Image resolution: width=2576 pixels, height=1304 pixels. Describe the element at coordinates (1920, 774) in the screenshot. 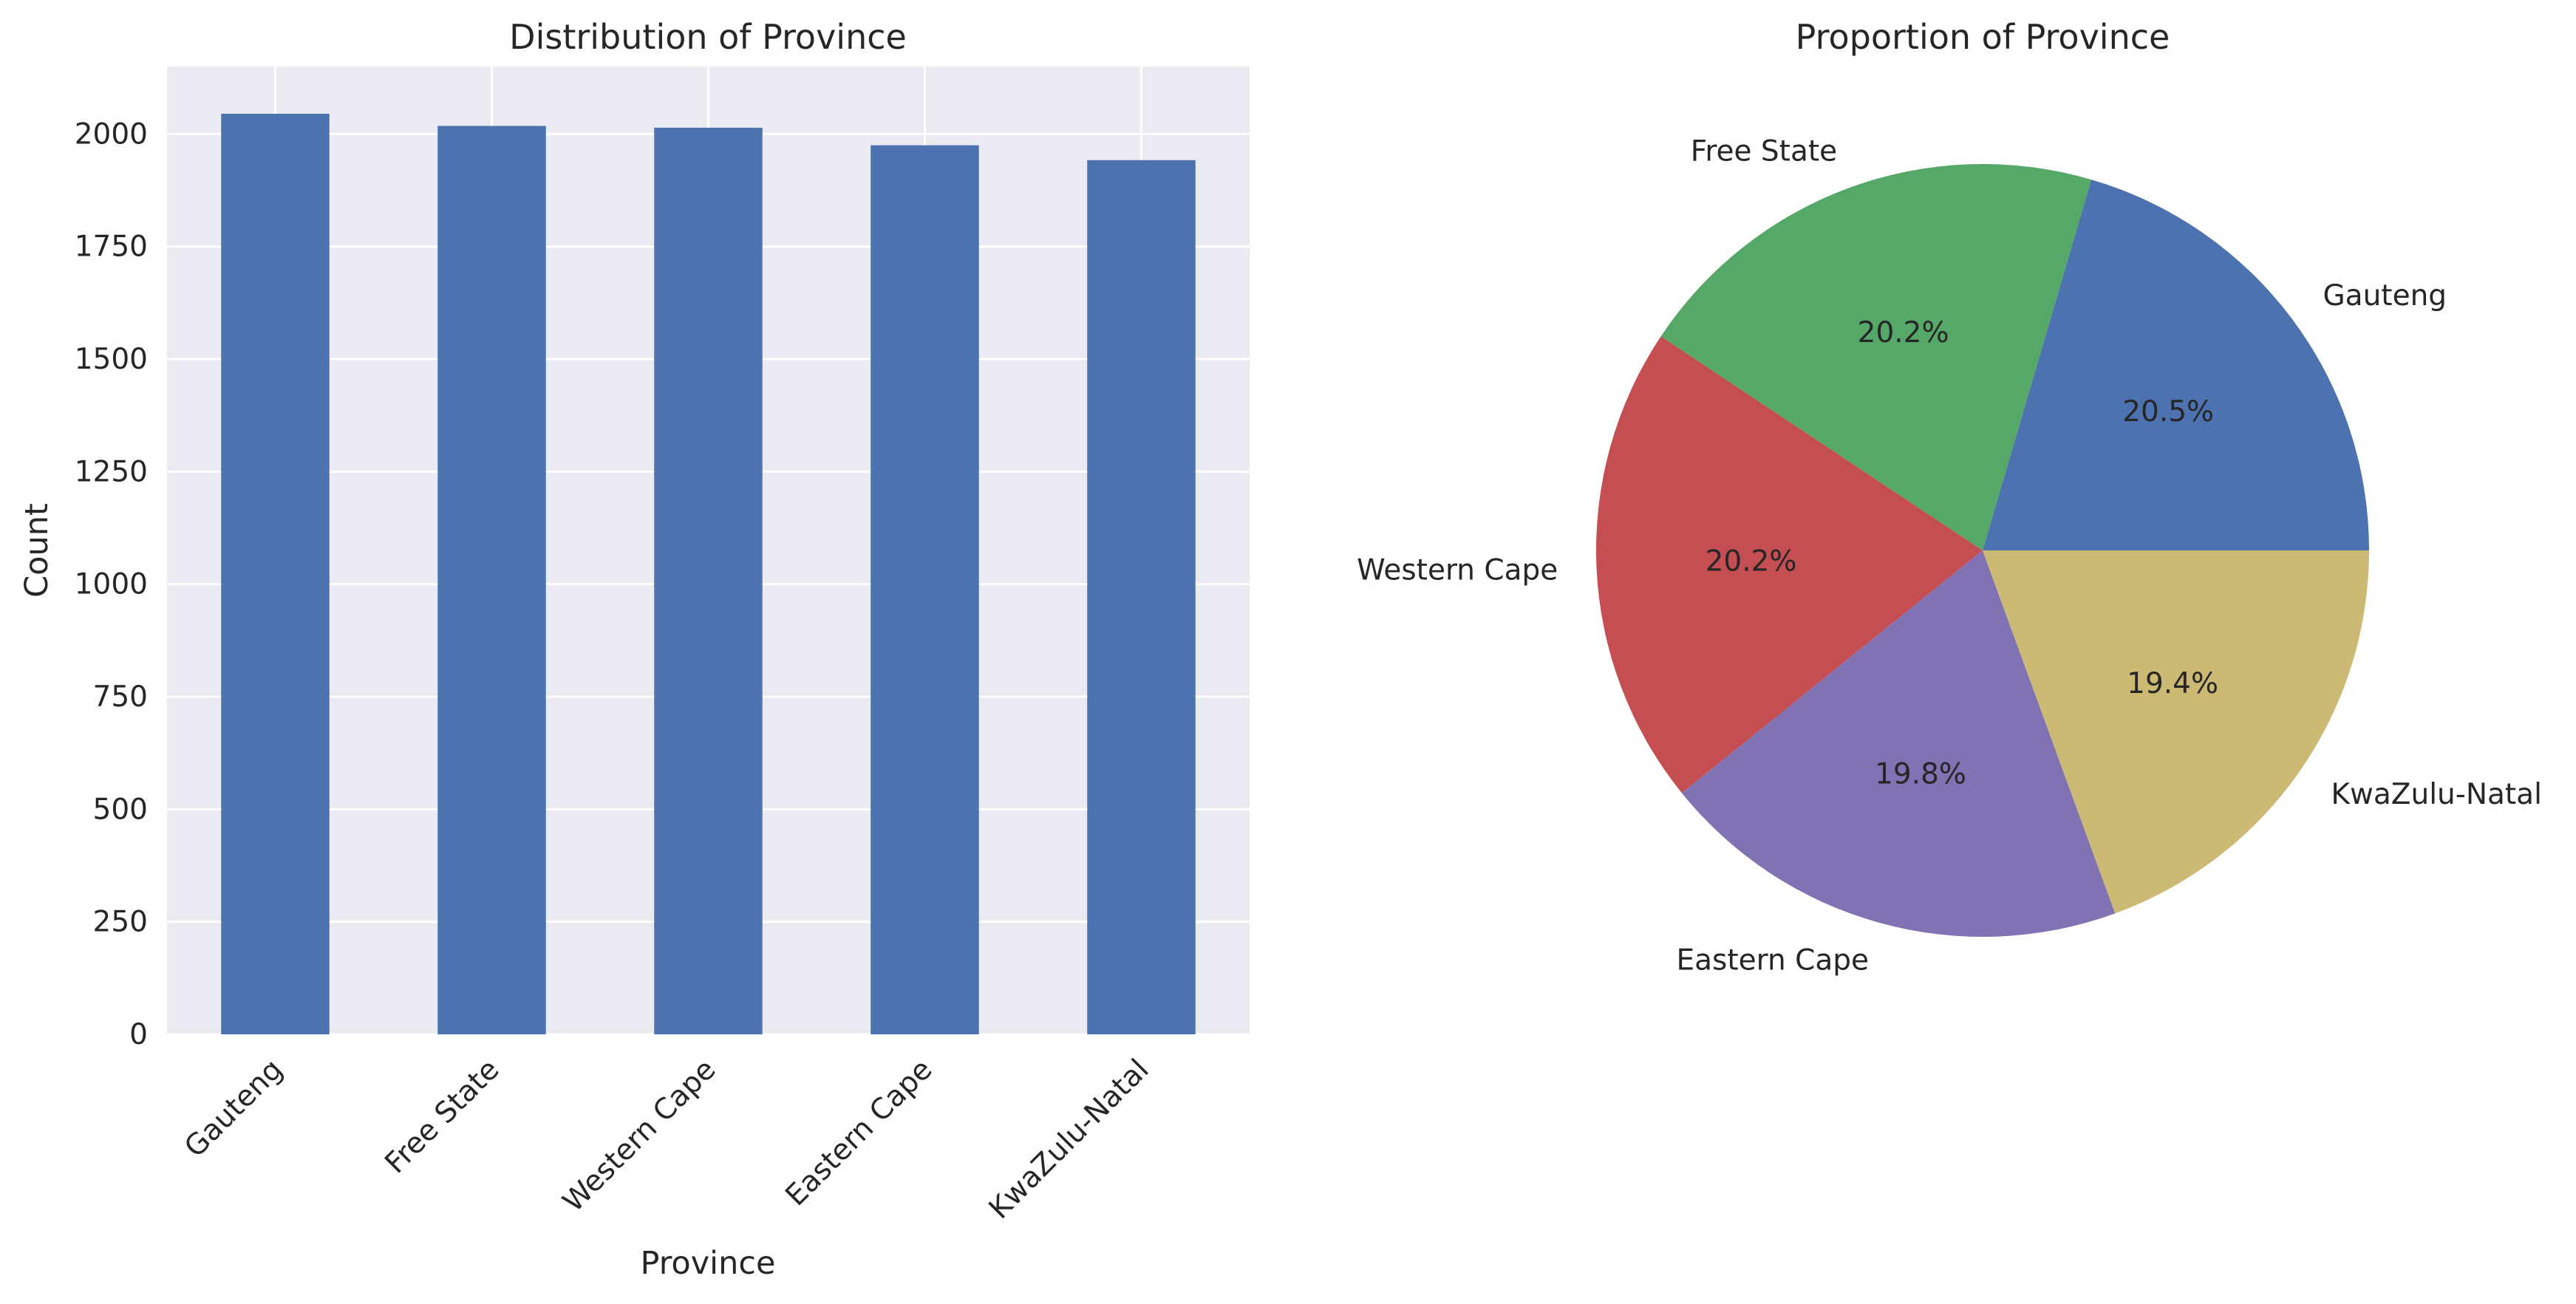

I see `pie-percent-label: 19.8%` at that location.